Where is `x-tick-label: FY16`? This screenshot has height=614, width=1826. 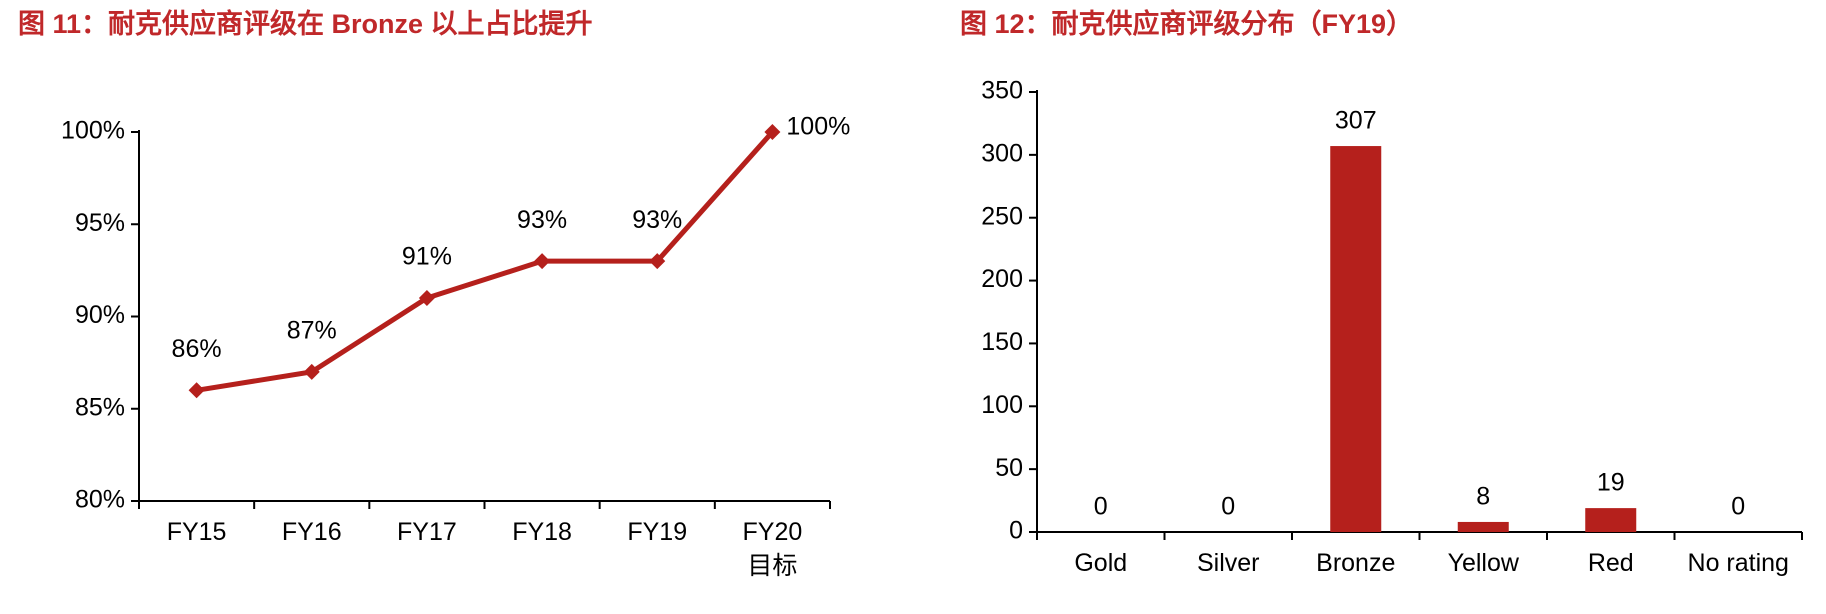
x-tick-label: FY16 is located at coordinates (311, 532).